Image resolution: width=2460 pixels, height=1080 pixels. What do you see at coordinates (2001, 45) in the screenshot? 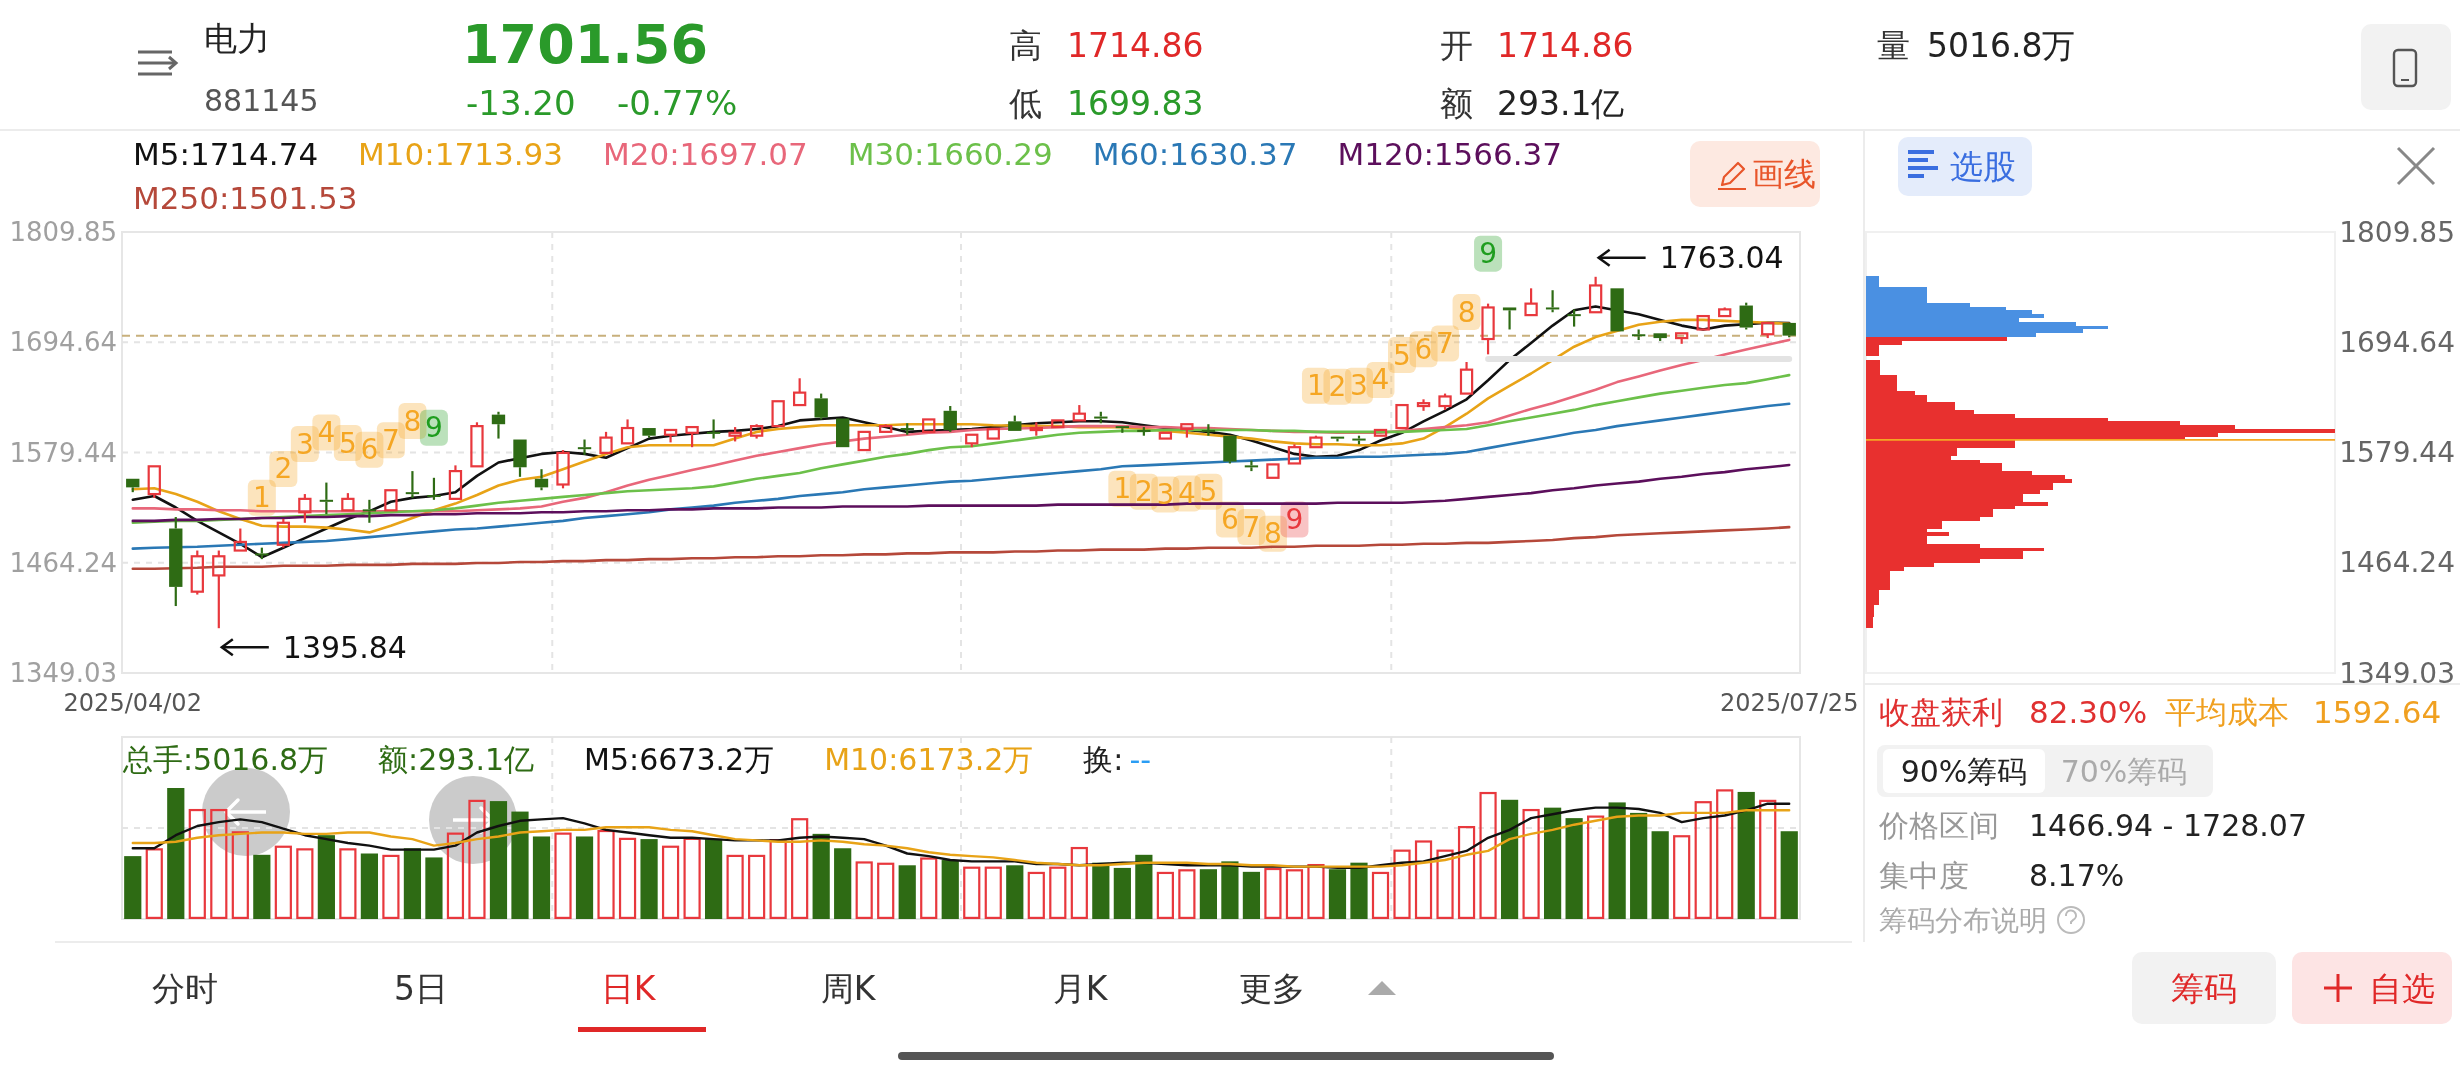
I see `text: 5016.8万` at bounding box center [2001, 45].